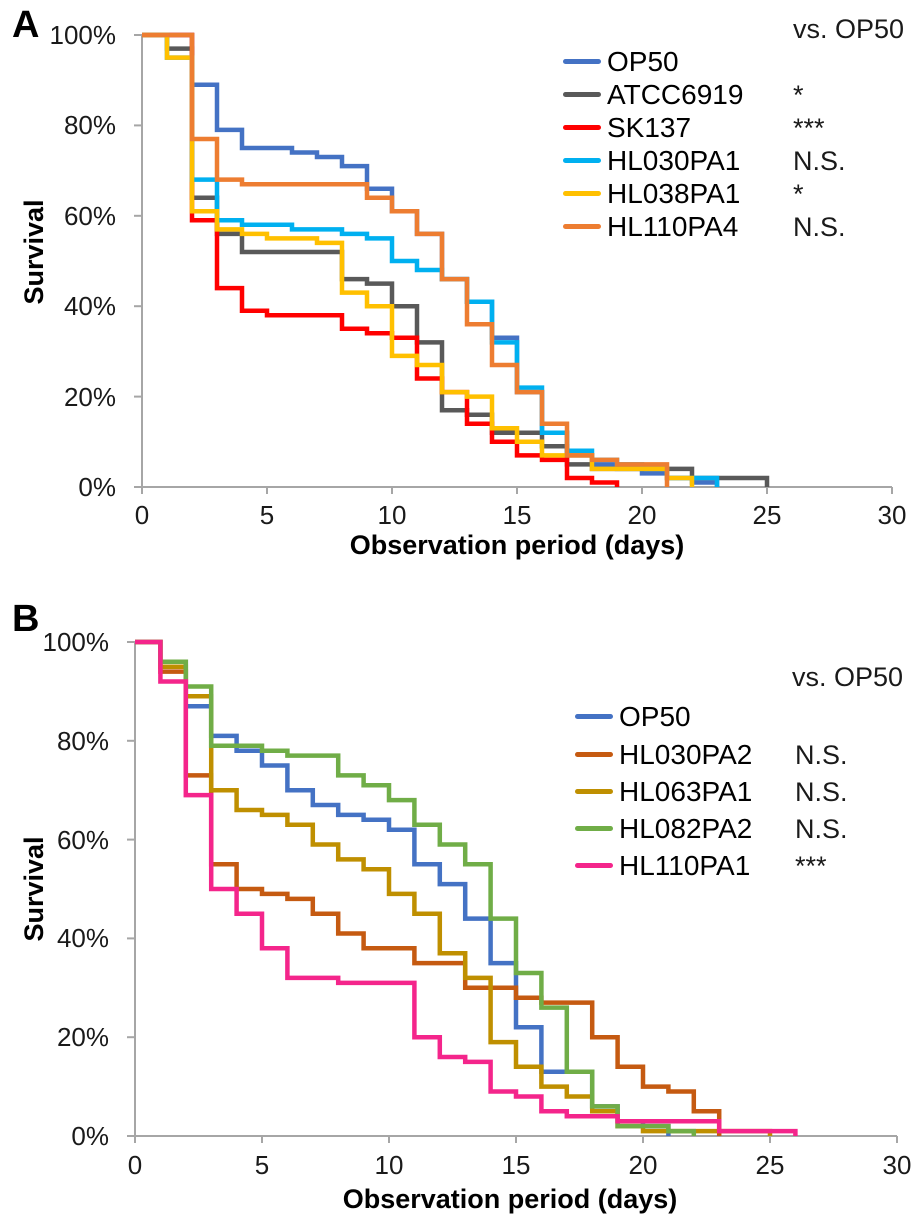 This screenshot has height=1218, width=912. I want to click on panel-a-significance-atcc6919: *, so click(798, 95).